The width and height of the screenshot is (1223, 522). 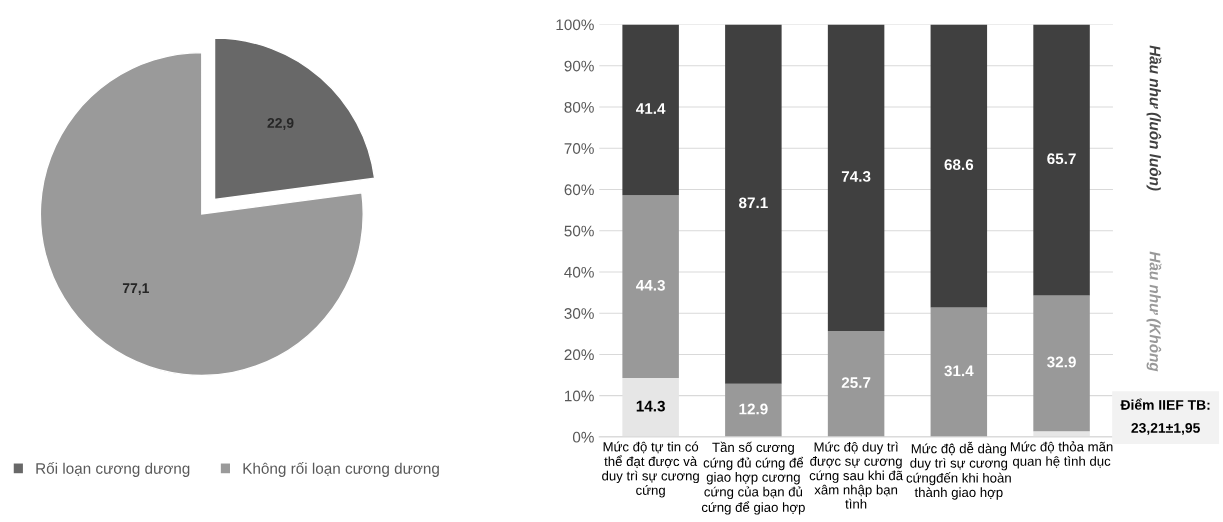 I want to click on data-label: 31.4, so click(x=959, y=371).